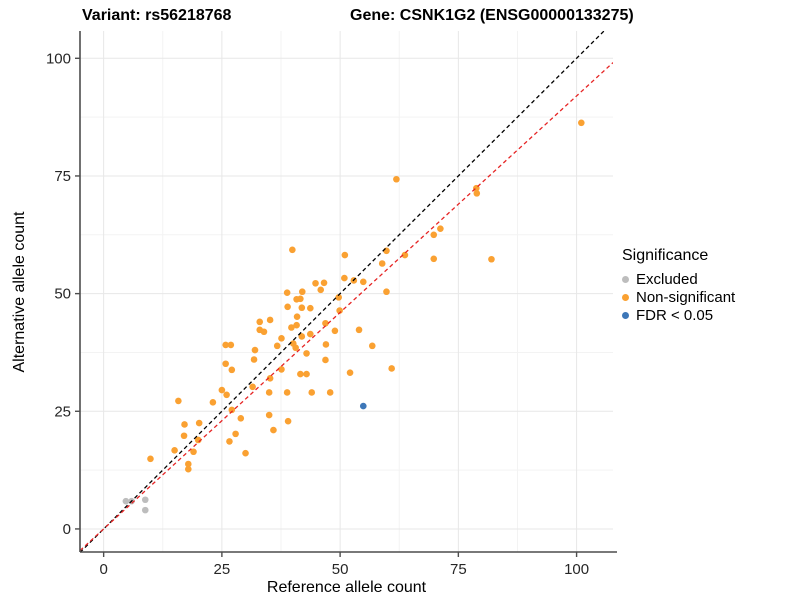 The image size is (800, 600). I want to click on excluded-dot-icon, so click(625, 279).